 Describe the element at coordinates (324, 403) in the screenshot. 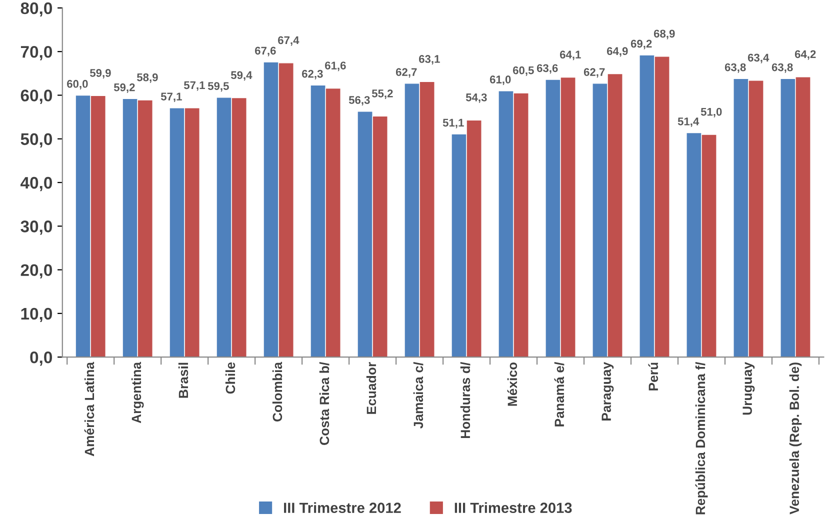

I see `x-tick-label: Costa Rica b/` at that location.